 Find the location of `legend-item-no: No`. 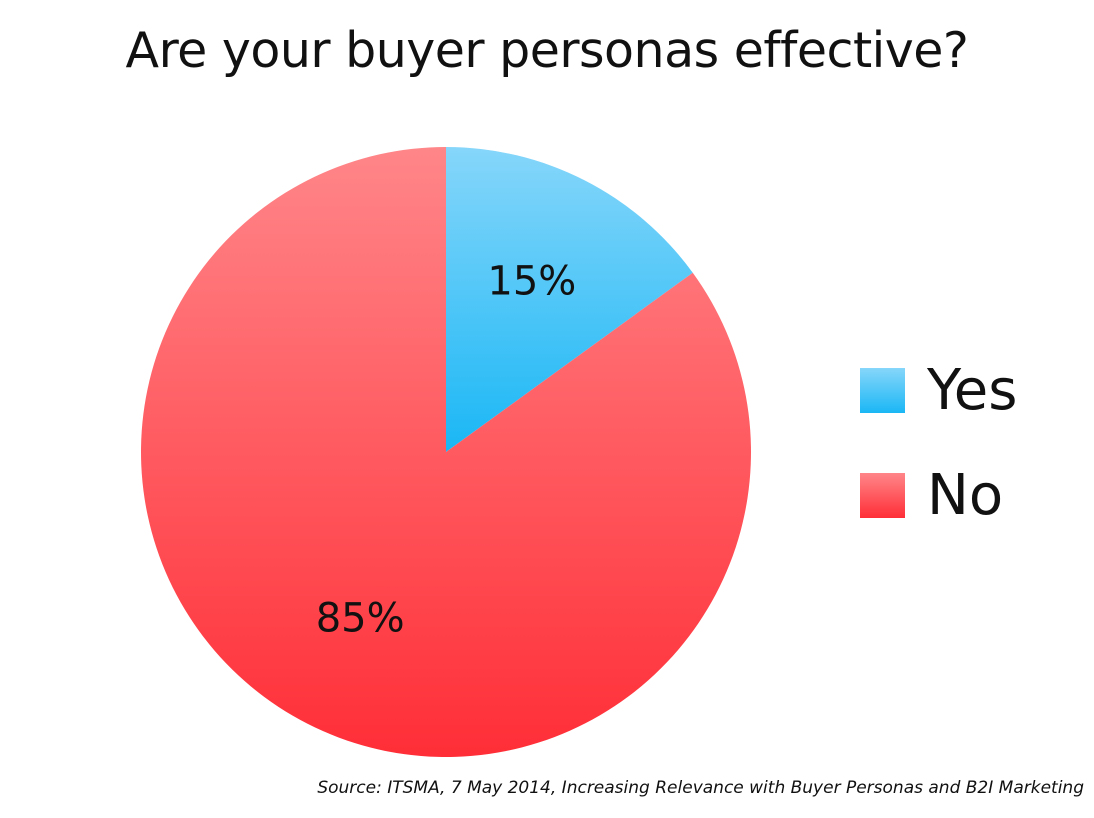

legend-item-no: No is located at coordinates (931, 495).